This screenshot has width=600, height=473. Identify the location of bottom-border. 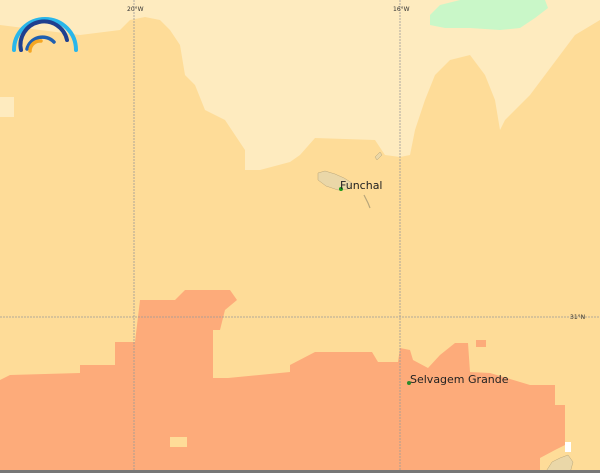
(300, 471).